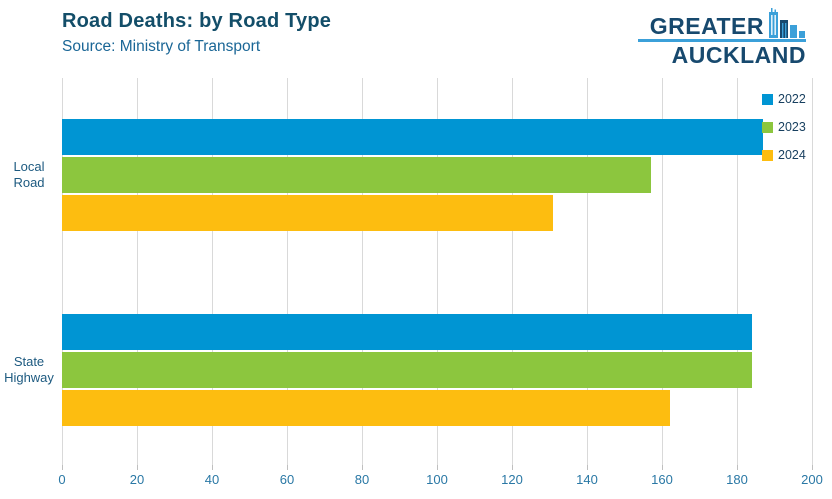 Image resolution: width=832 pixels, height=499 pixels. What do you see at coordinates (137, 479) in the screenshot?
I see `tick-label-x-20: 20` at bounding box center [137, 479].